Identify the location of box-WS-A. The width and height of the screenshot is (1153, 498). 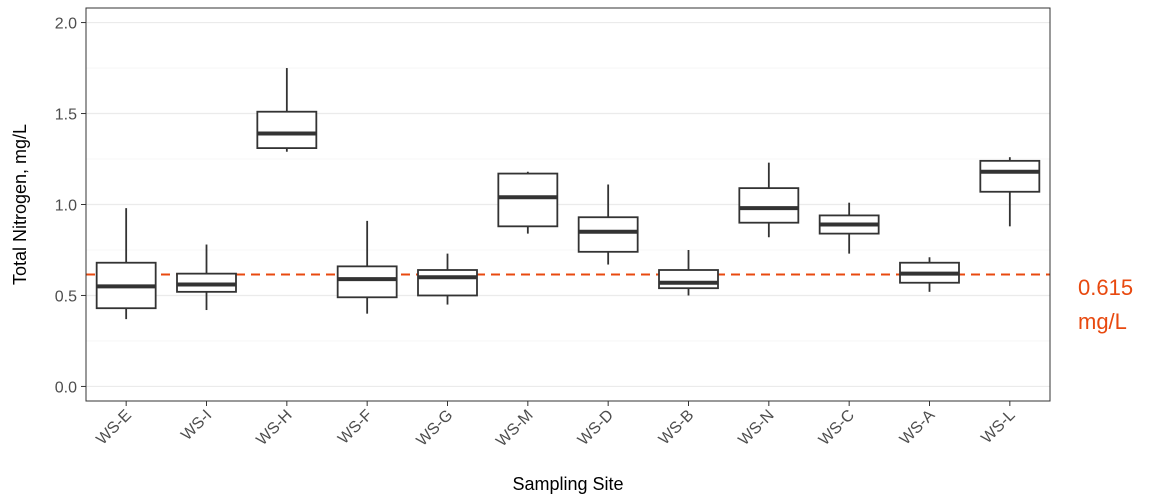
(929, 274).